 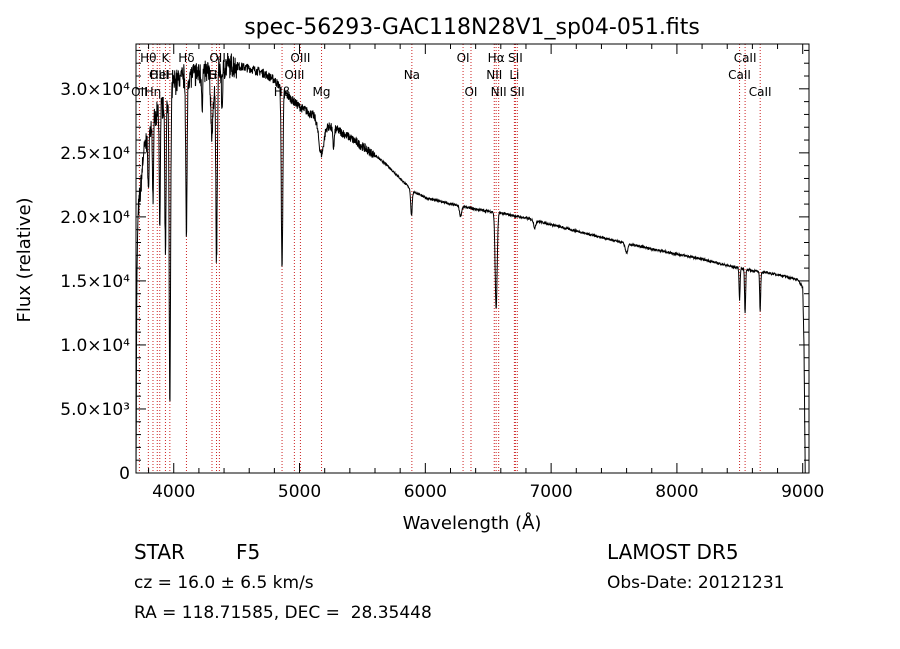 What do you see at coordinates (802, 492) in the screenshot?
I see `x-tick-label: 9000` at bounding box center [802, 492].